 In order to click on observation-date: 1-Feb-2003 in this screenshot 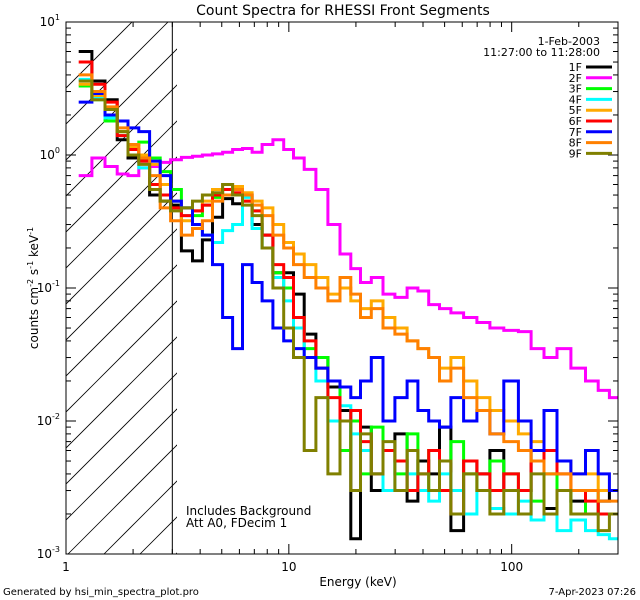, I will do `click(569, 41)`.